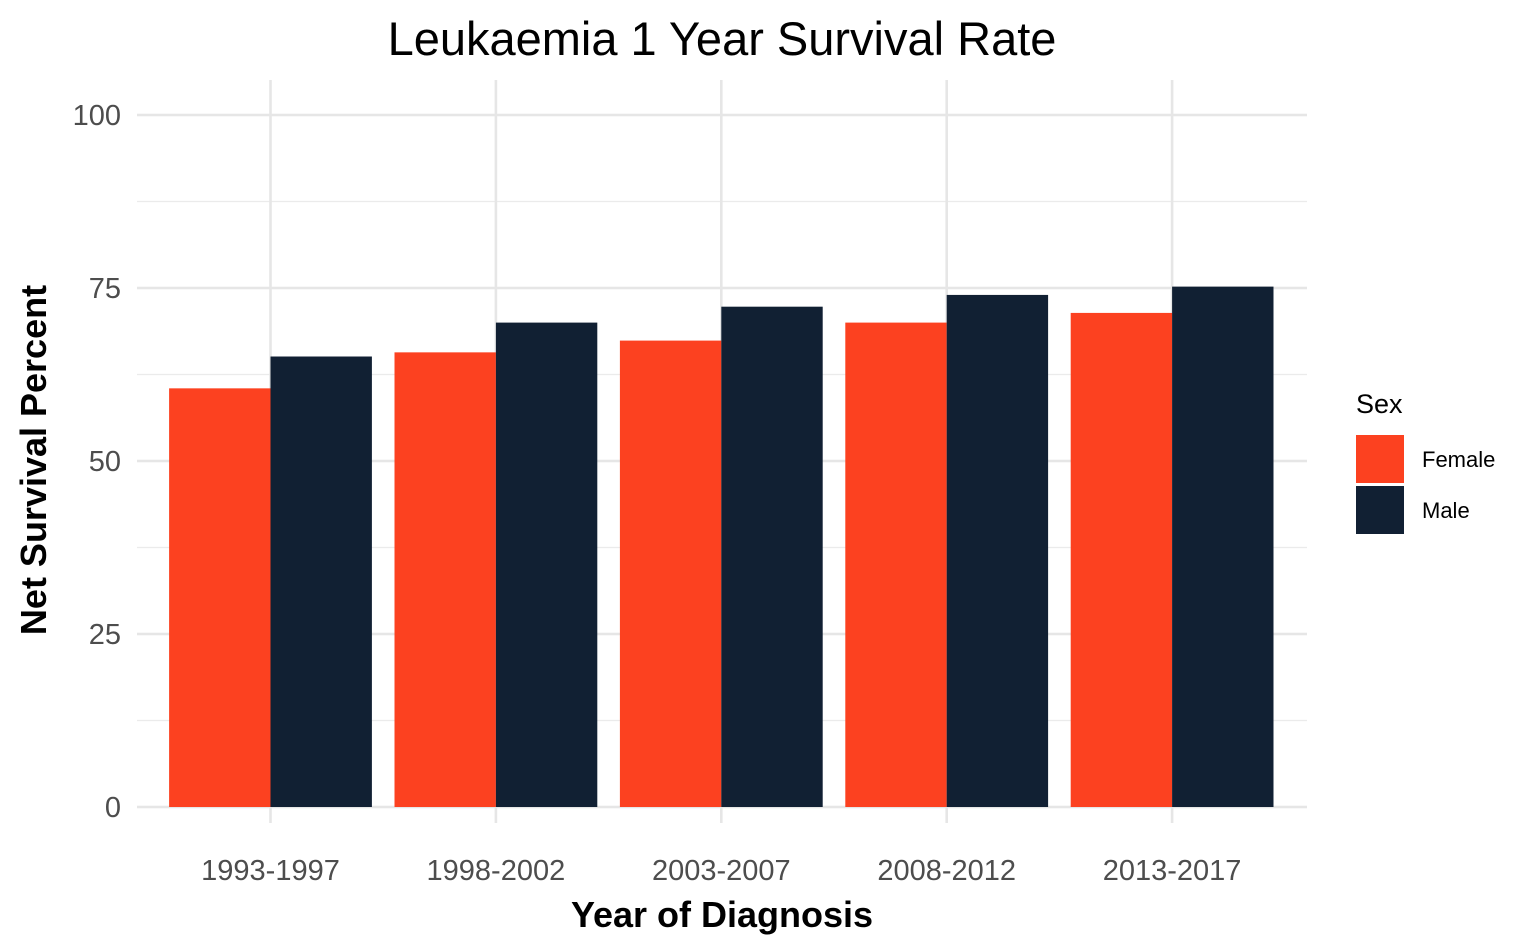  Describe the element at coordinates (1458, 459) in the screenshot. I see `legend-label-female: Female` at that location.